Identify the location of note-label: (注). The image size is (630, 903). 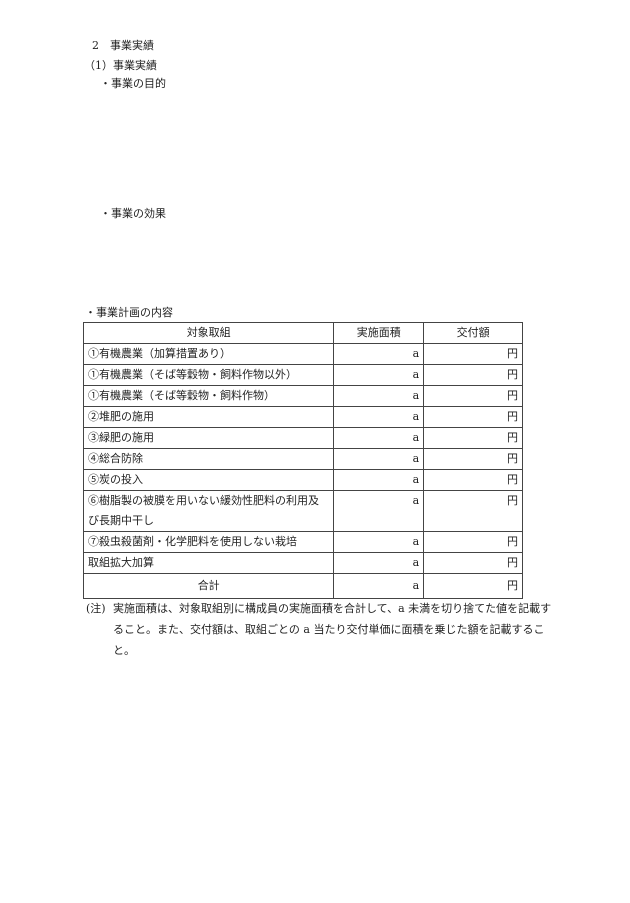
(96, 608).